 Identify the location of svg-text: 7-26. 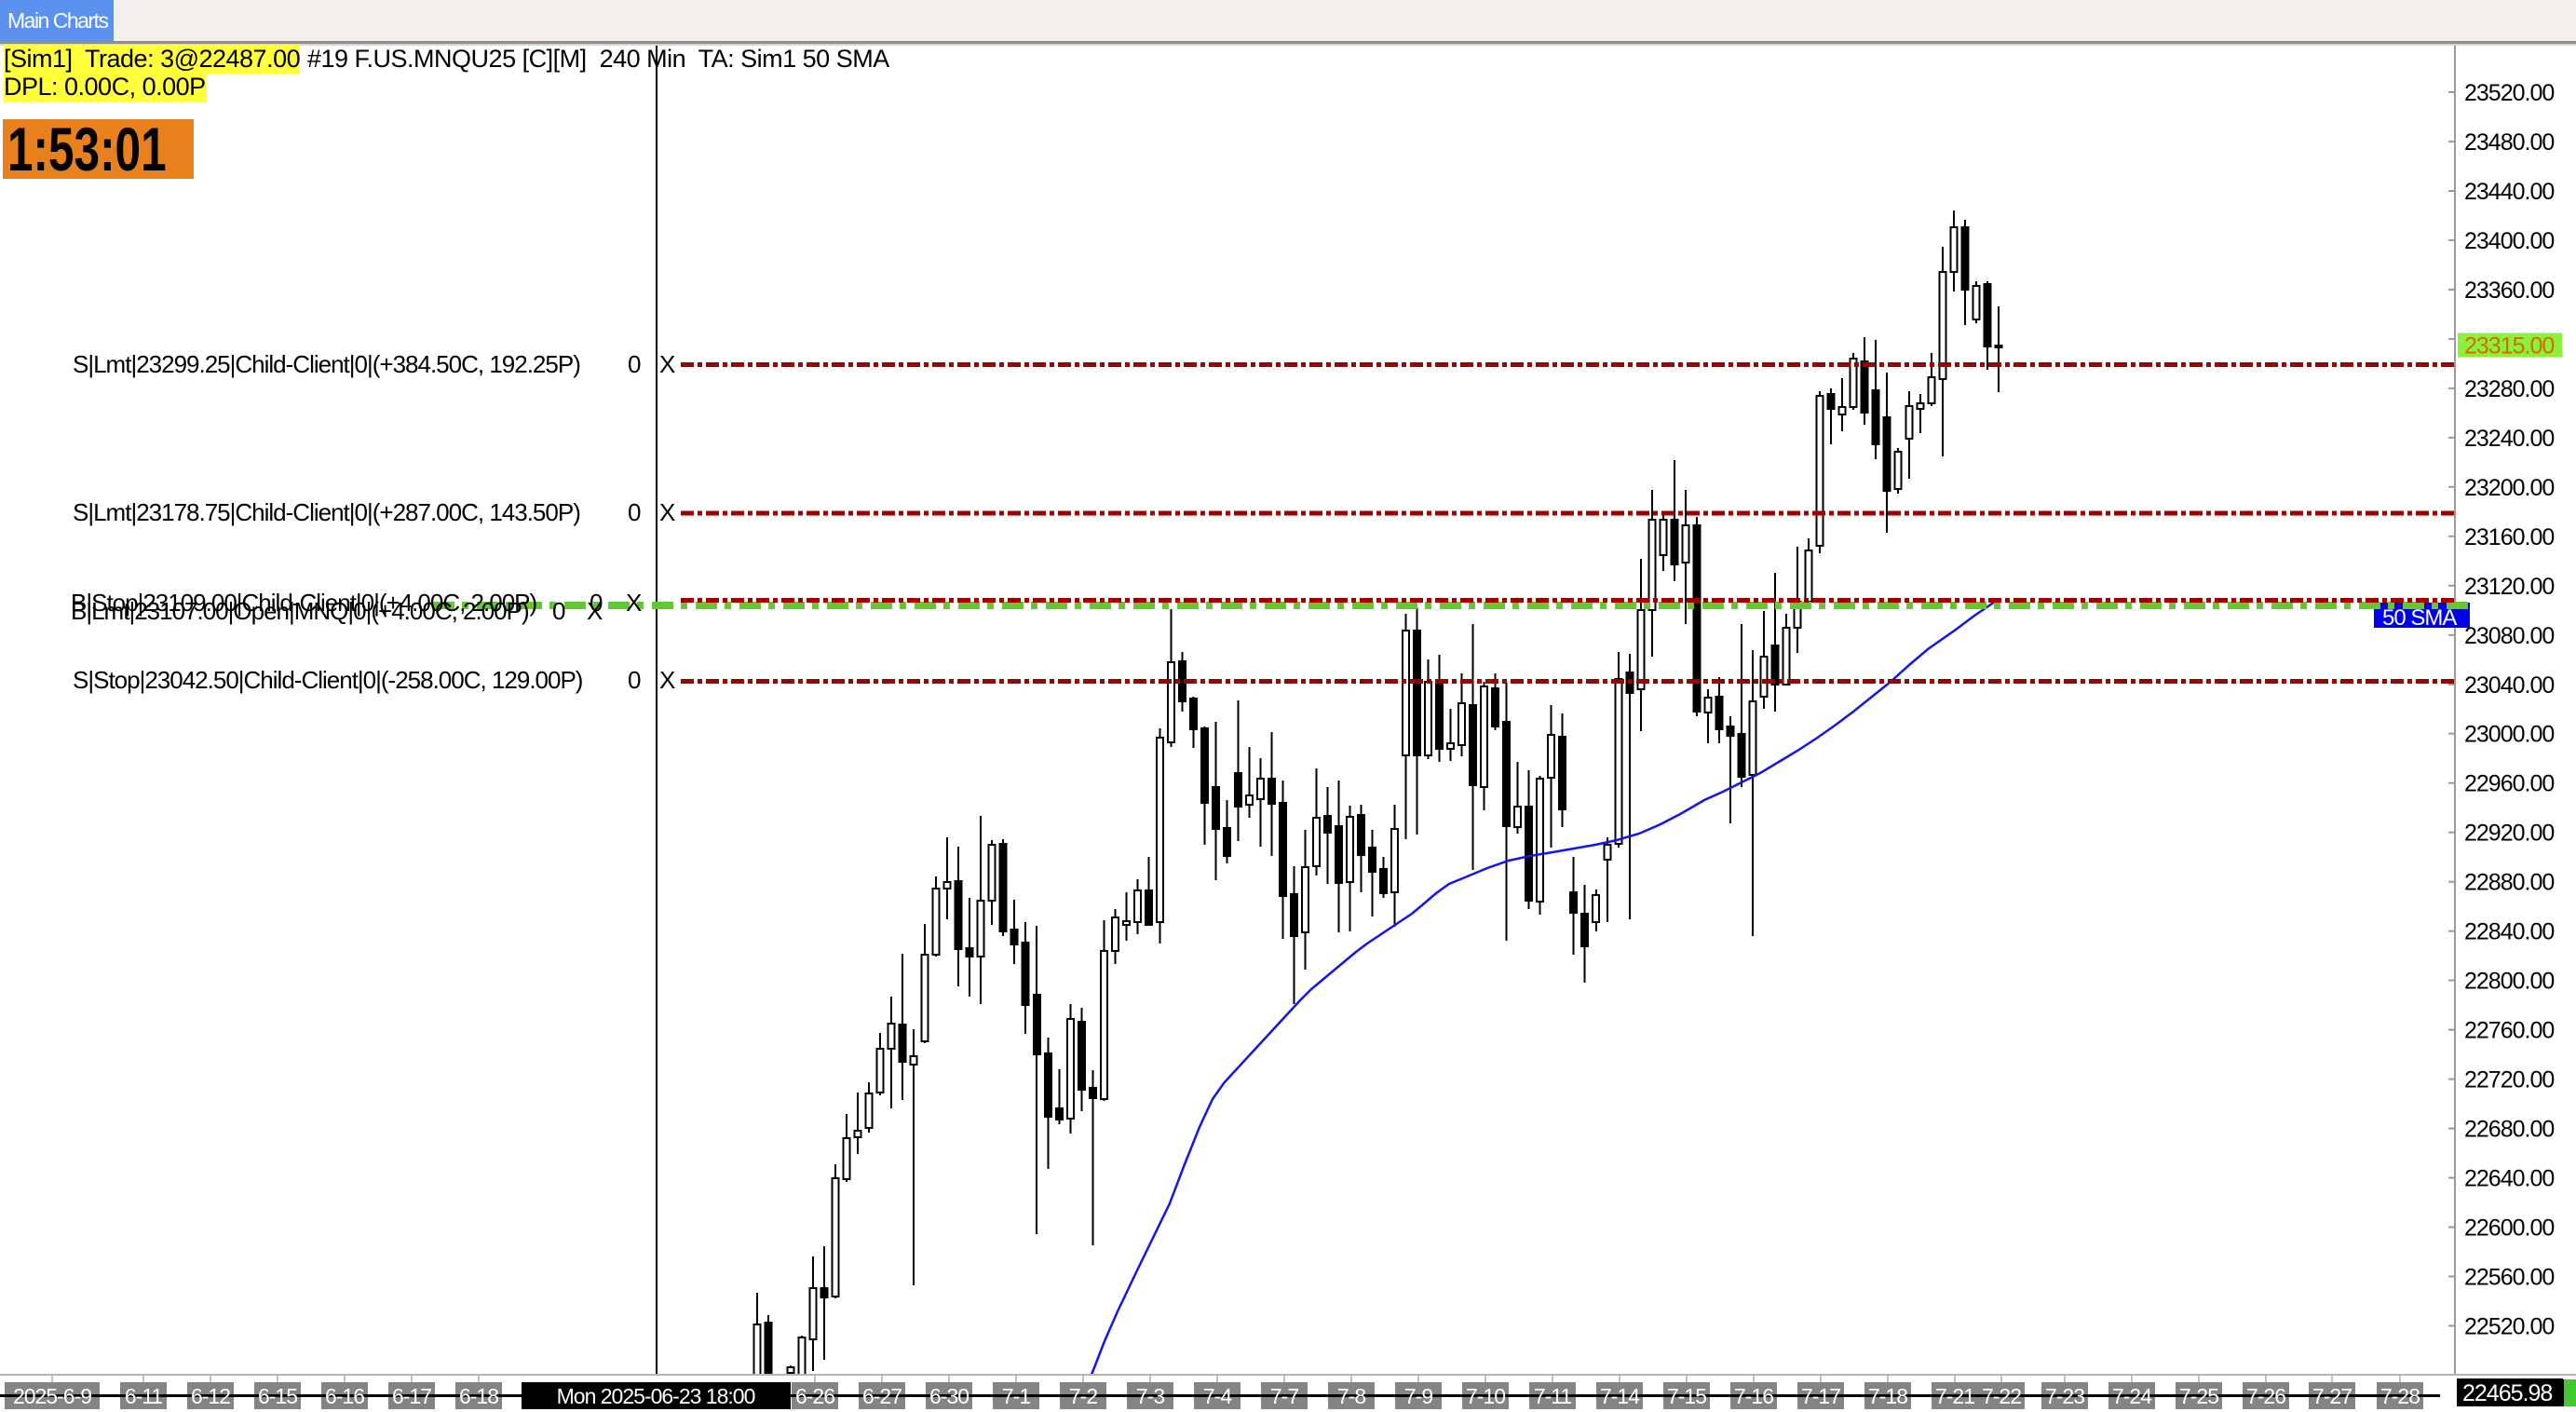
(2265, 1396).